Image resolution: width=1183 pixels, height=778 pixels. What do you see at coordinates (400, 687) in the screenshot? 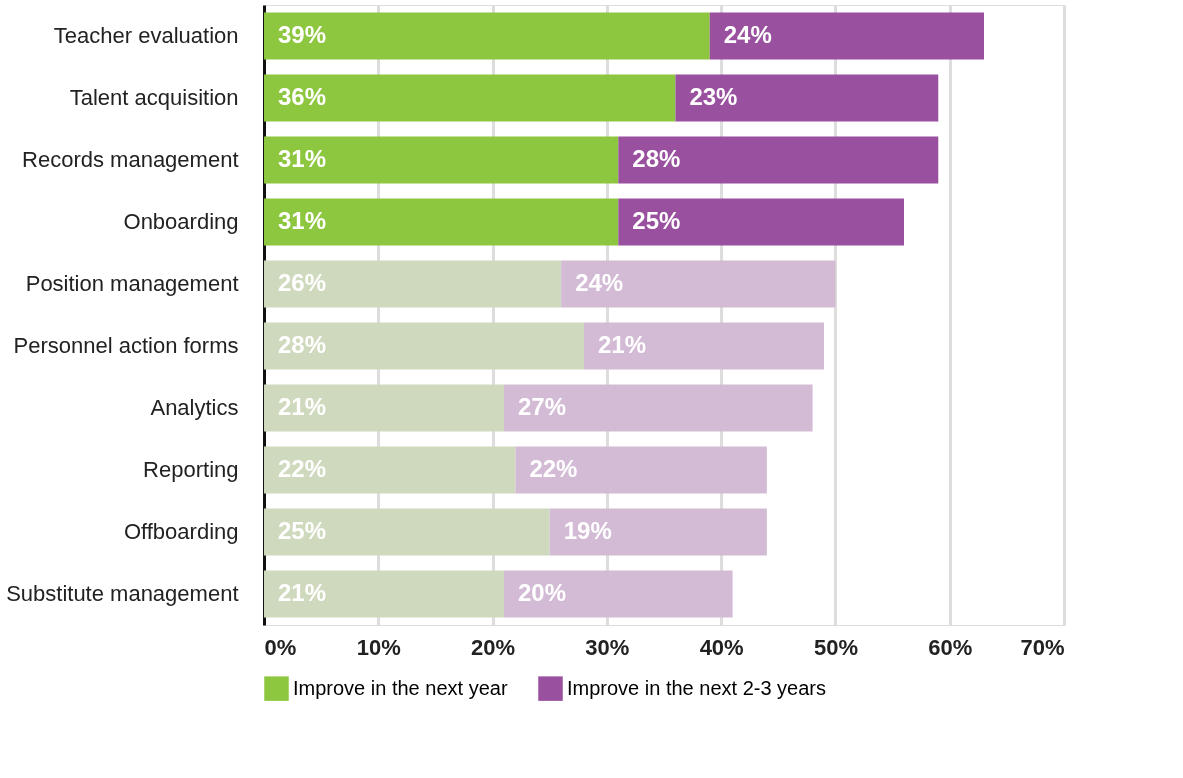
I see `legend-label: Improve in the next year` at bounding box center [400, 687].